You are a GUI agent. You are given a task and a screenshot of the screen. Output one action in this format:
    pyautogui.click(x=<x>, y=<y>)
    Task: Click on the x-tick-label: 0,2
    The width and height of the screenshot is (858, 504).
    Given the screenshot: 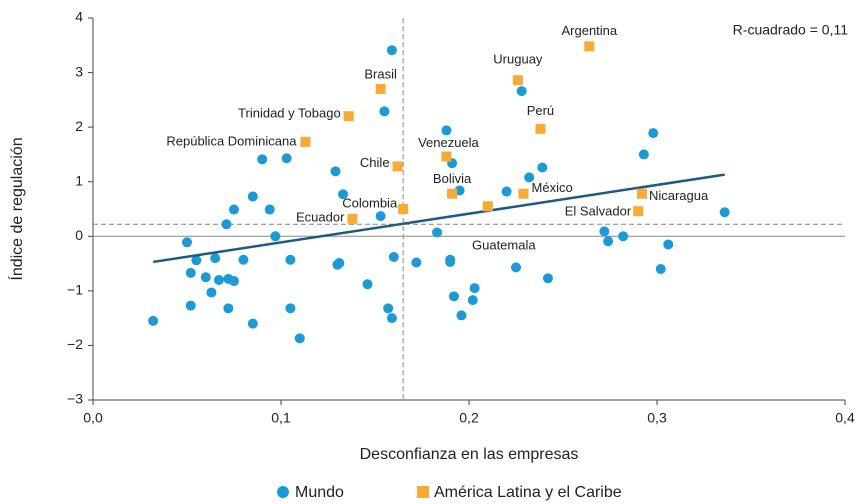 What is the action you would take?
    pyautogui.click(x=469, y=418)
    